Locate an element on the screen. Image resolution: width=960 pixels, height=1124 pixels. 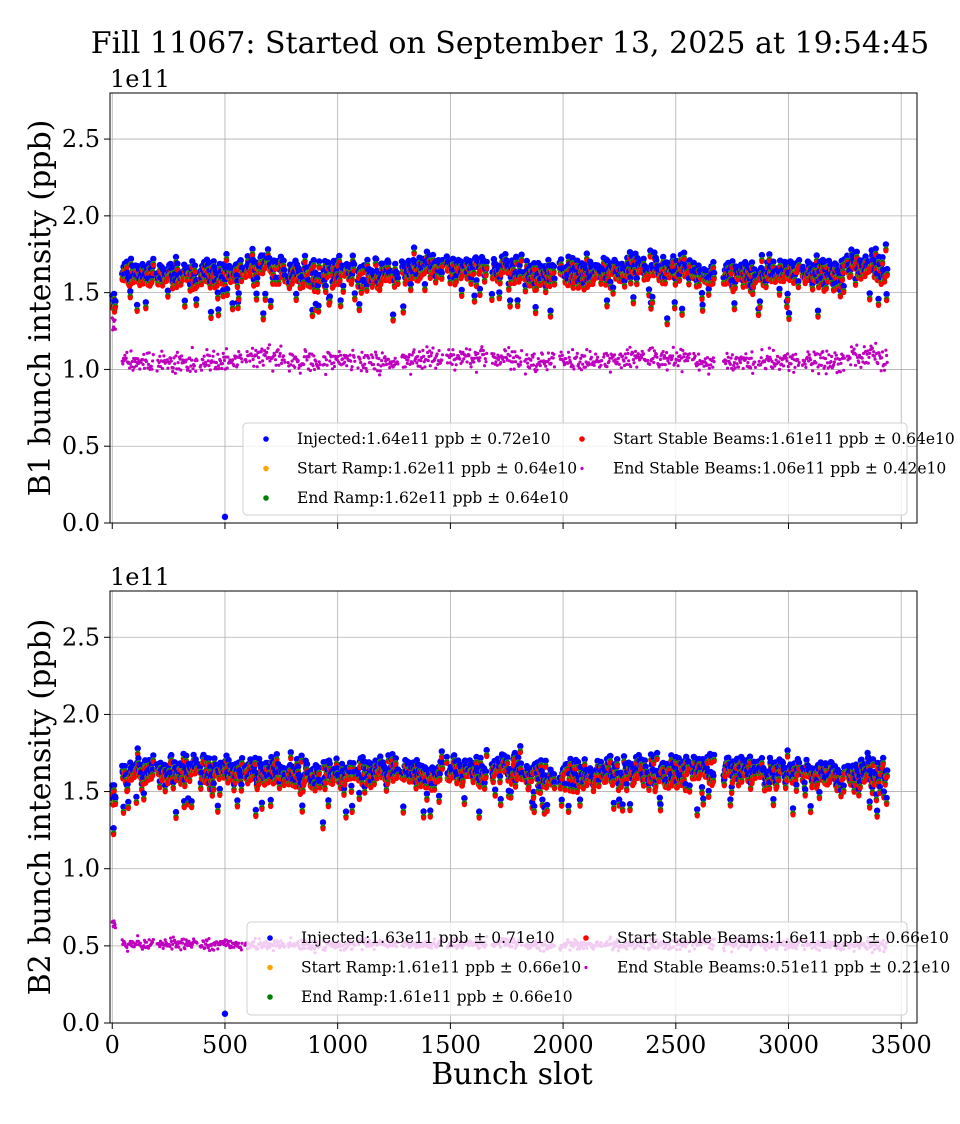
y-tick-label: 2.0 is located at coordinates (81, 216).